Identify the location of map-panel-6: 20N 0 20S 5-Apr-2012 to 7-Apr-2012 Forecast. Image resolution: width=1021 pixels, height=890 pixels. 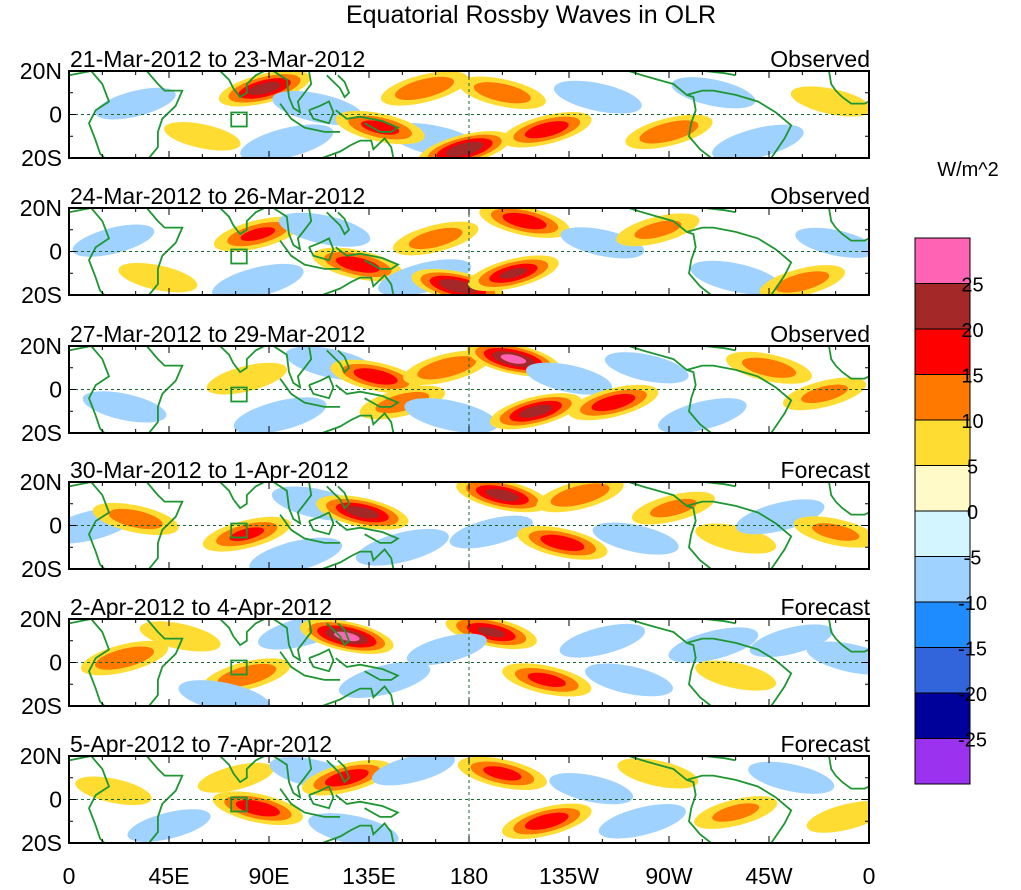
(445, 793).